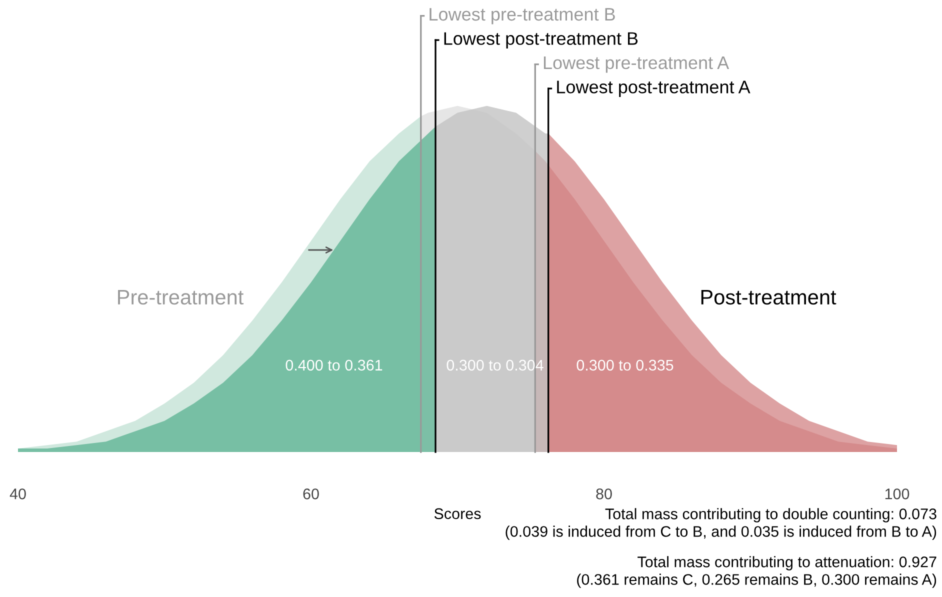  Describe the element at coordinates (18, 494) in the screenshot. I see `x-tick-label: 40` at that location.